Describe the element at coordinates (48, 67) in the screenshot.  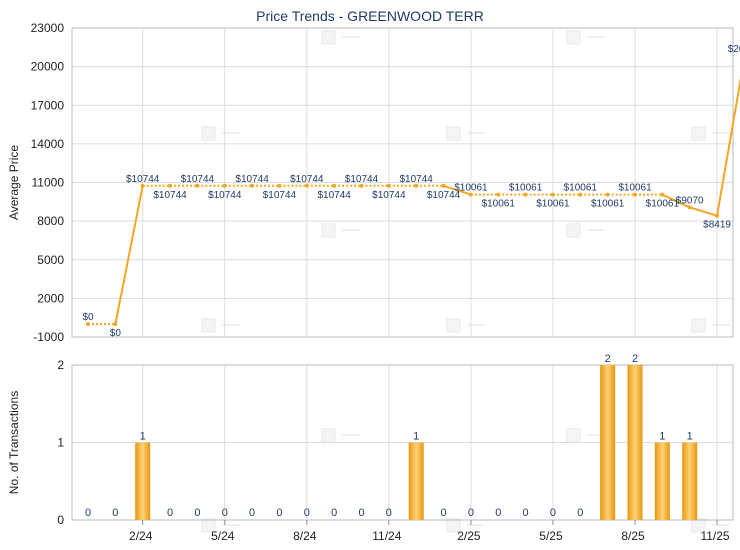
I see `price-y-tick-label: 20000` at that location.